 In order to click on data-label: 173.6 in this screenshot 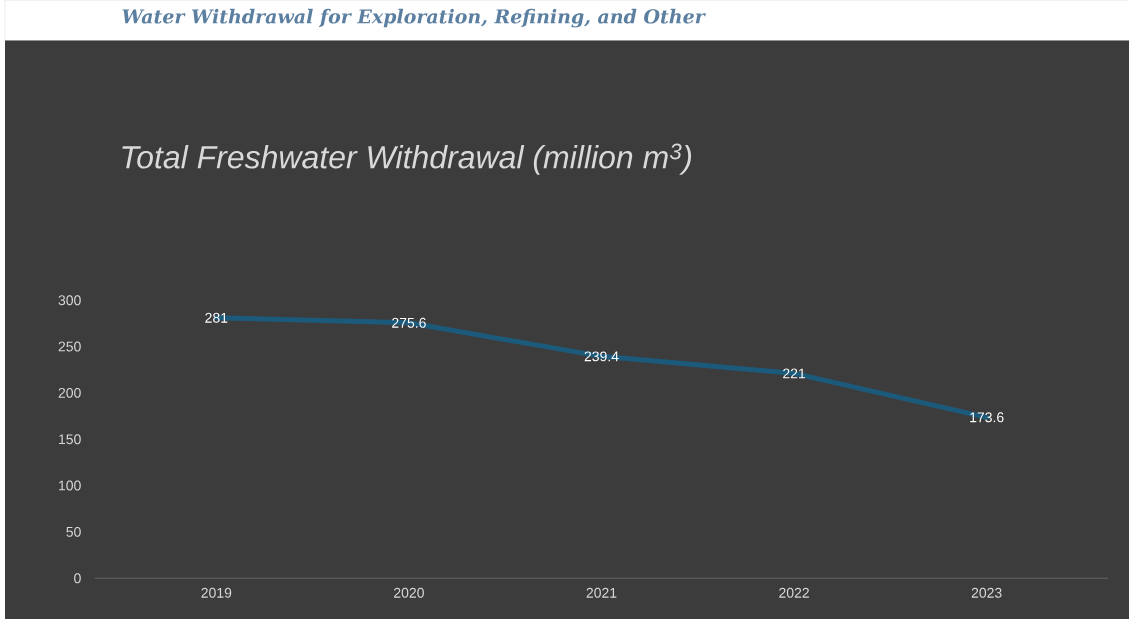, I will do `click(987, 417)`.